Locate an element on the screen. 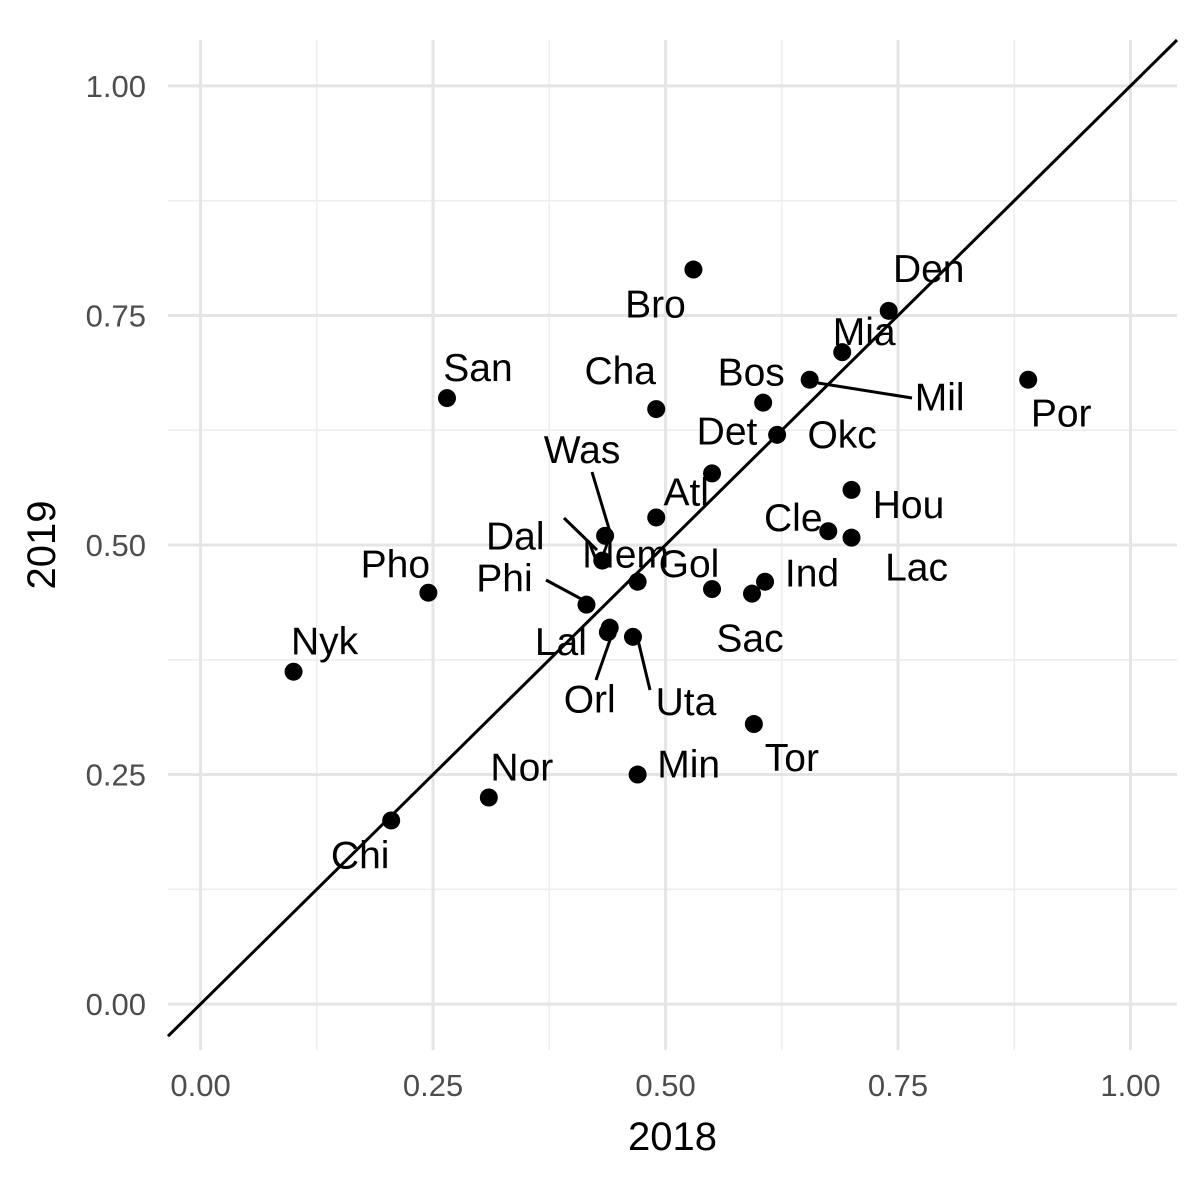 The image size is (1200, 1200). point-bro is located at coordinates (693, 269).